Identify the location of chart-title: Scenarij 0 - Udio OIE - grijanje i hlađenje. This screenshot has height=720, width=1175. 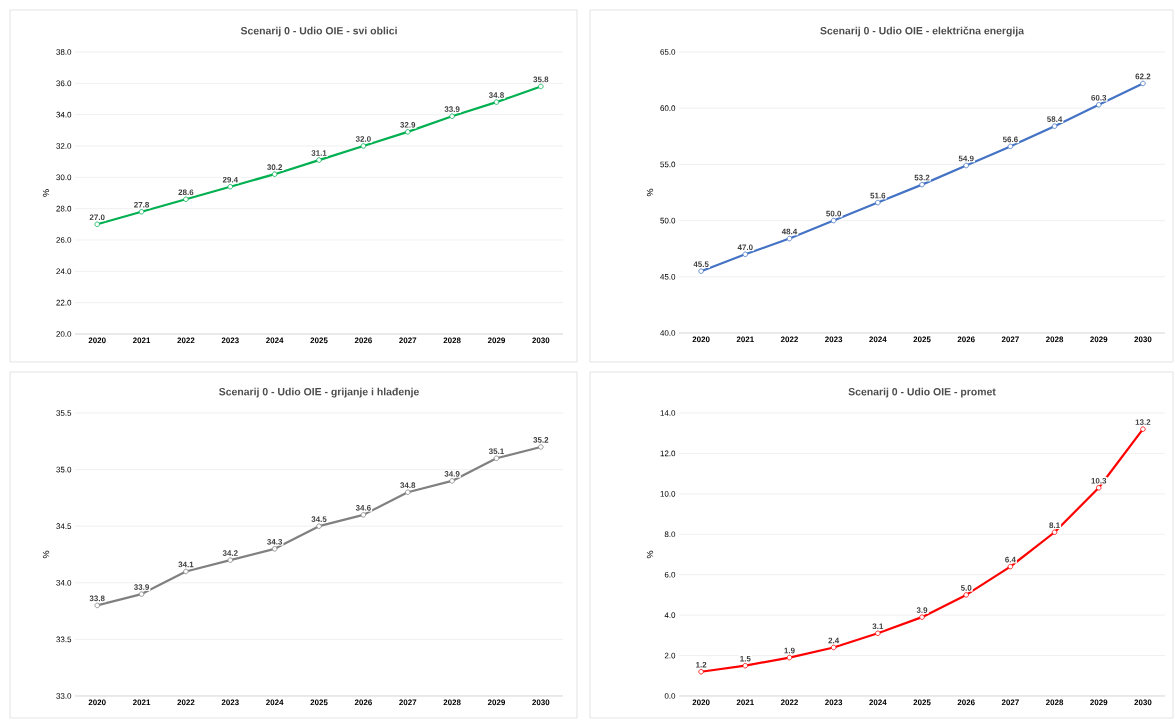
(319, 392).